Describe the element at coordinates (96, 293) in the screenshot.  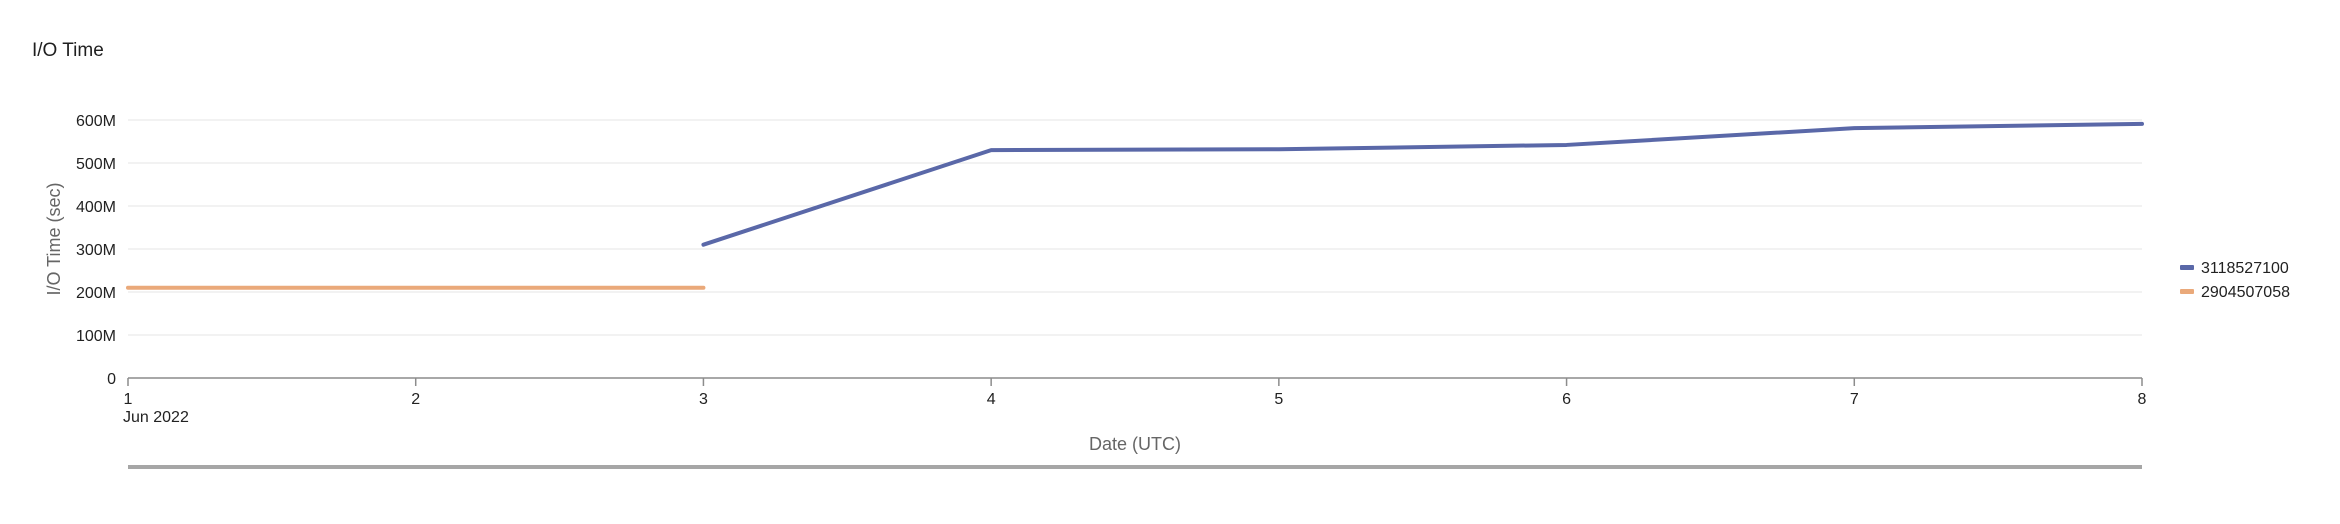
I see `y-tick-label: 200M` at that location.